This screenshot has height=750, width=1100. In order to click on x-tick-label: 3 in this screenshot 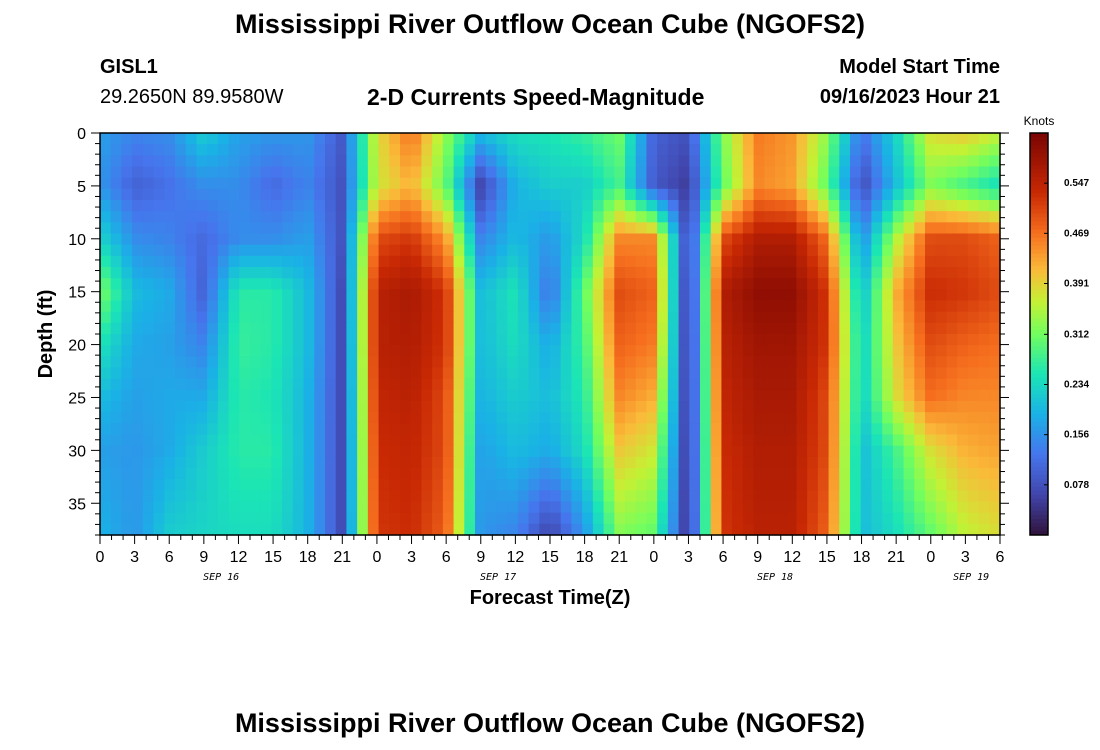, I will do `click(965, 557)`.